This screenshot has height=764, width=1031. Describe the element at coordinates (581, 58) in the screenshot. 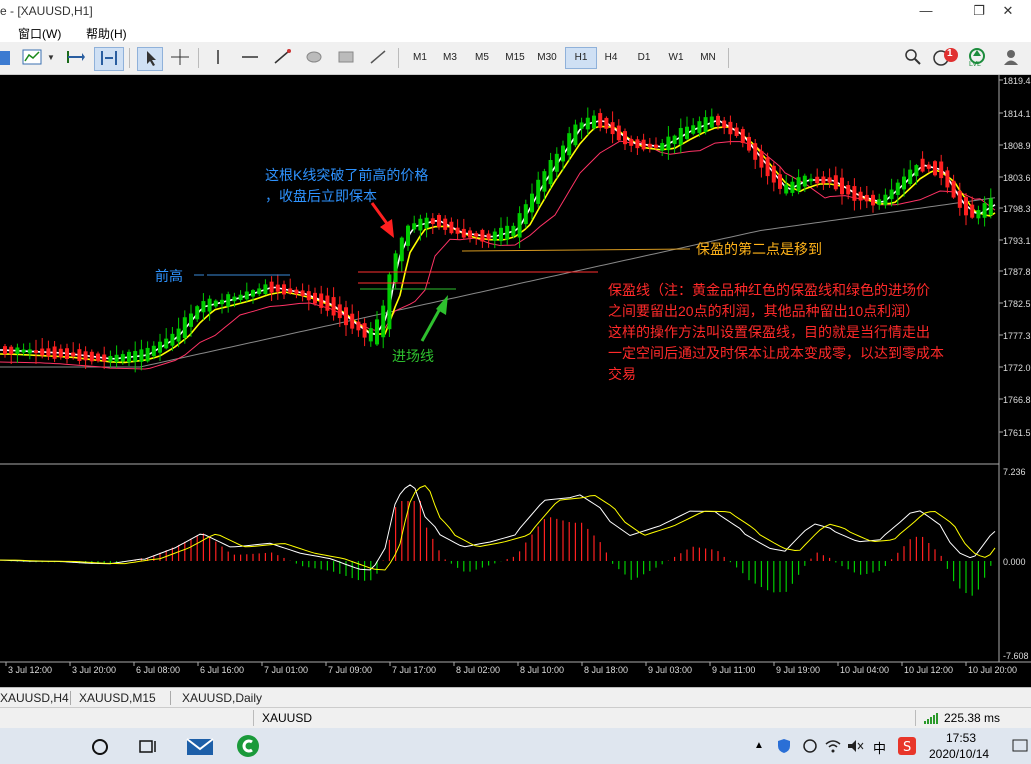

I see `timeframe-h1: H1` at that location.